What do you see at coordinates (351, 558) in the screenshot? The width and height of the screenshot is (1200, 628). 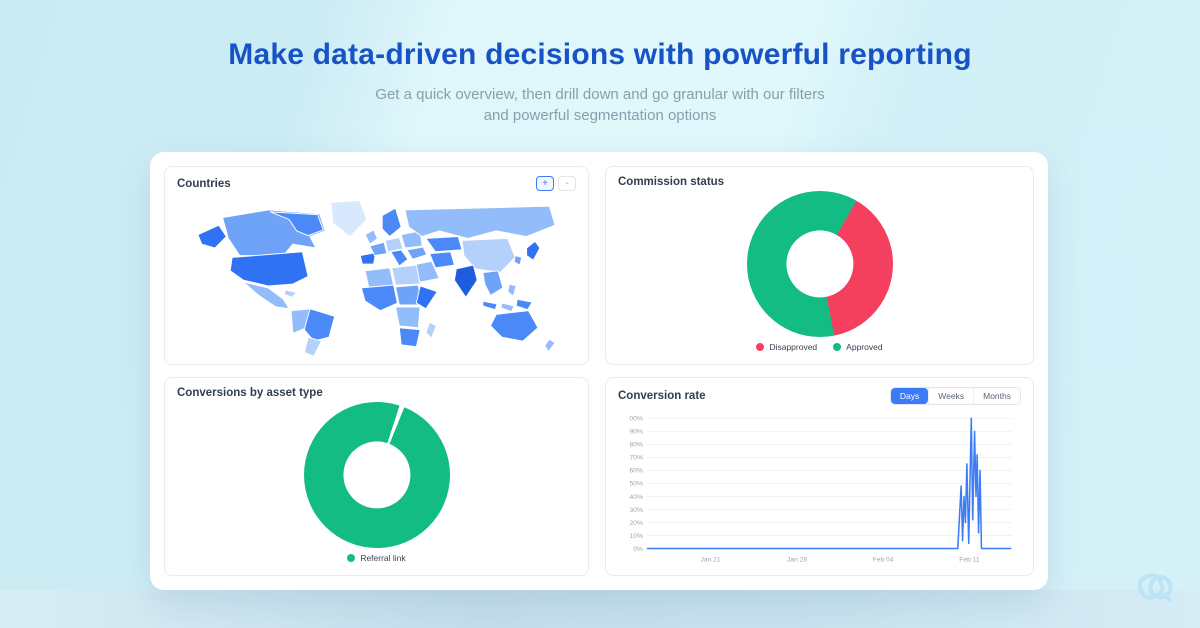 I see `legend-dot-referral-link` at bounding box center [351, 558].